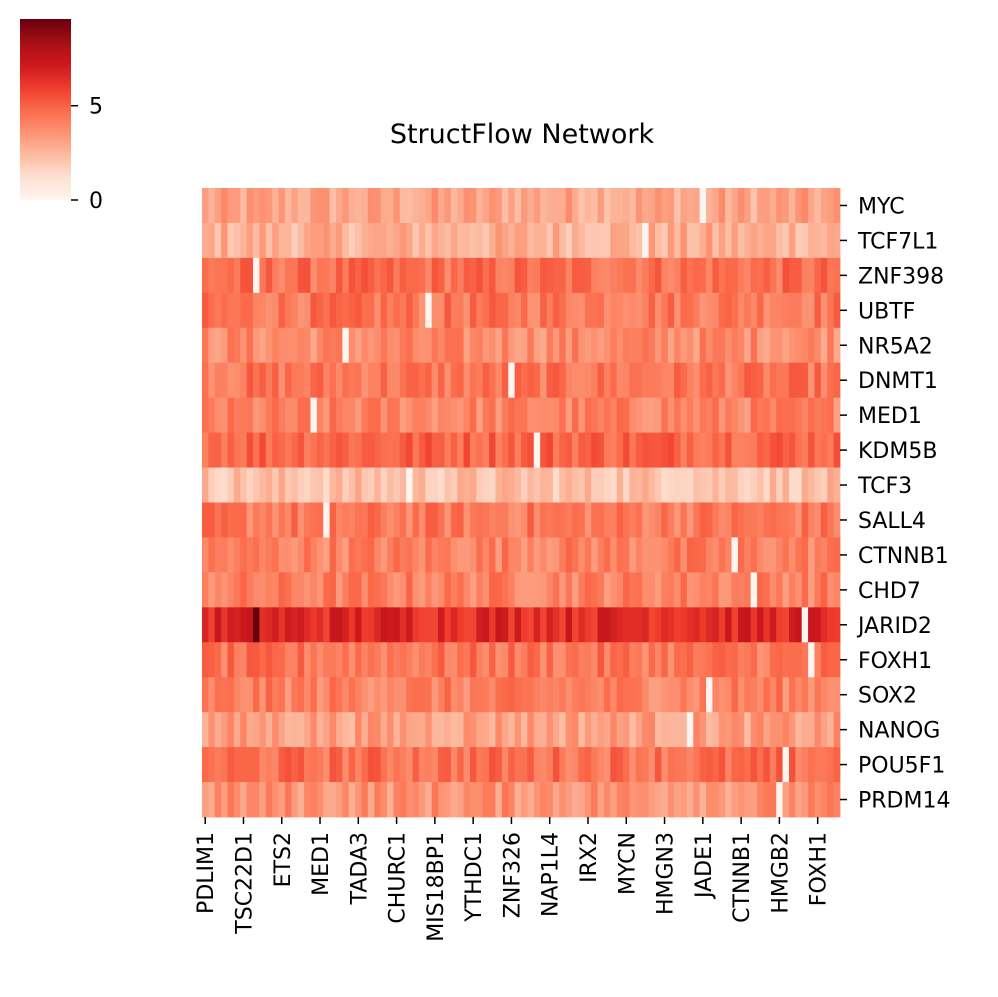 The width and height of the screenshot is (998, 997). Describe the element at coordinates (244, 883) in the screenshot. I see `column-label: TSC22D1` at that location.